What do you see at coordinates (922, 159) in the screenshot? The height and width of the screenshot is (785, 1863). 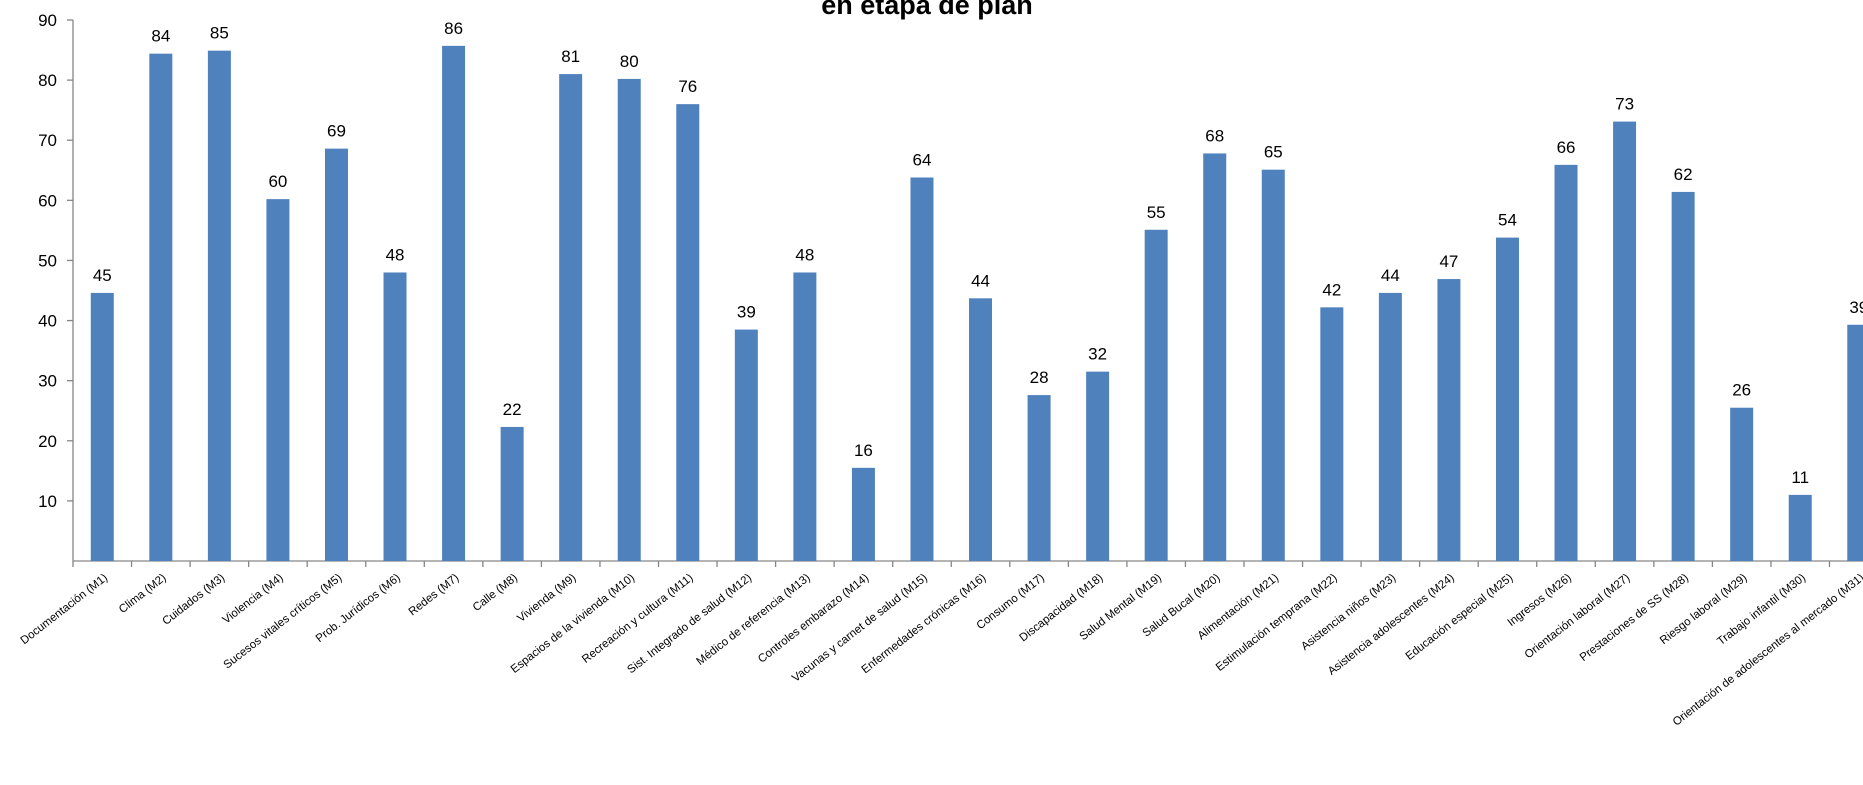 I see `data-label: 64` at bounding box center [922, 159].